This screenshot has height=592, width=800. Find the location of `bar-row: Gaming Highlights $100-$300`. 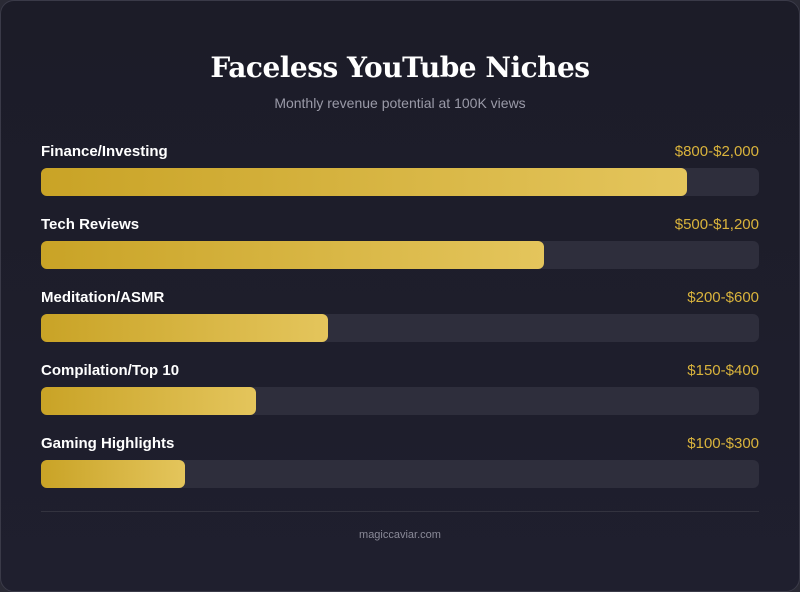

bar-row: Gaming Highlights $100-$300 is located at coordinates (400, 471).